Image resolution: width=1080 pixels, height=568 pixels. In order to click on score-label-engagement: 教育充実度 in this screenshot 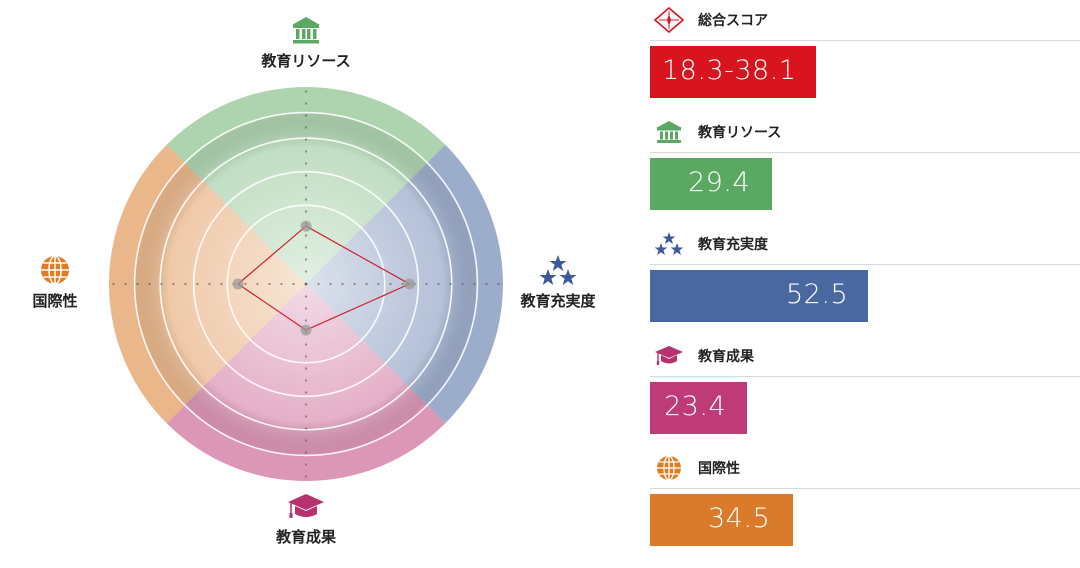, I will do `click(733, 245)`.